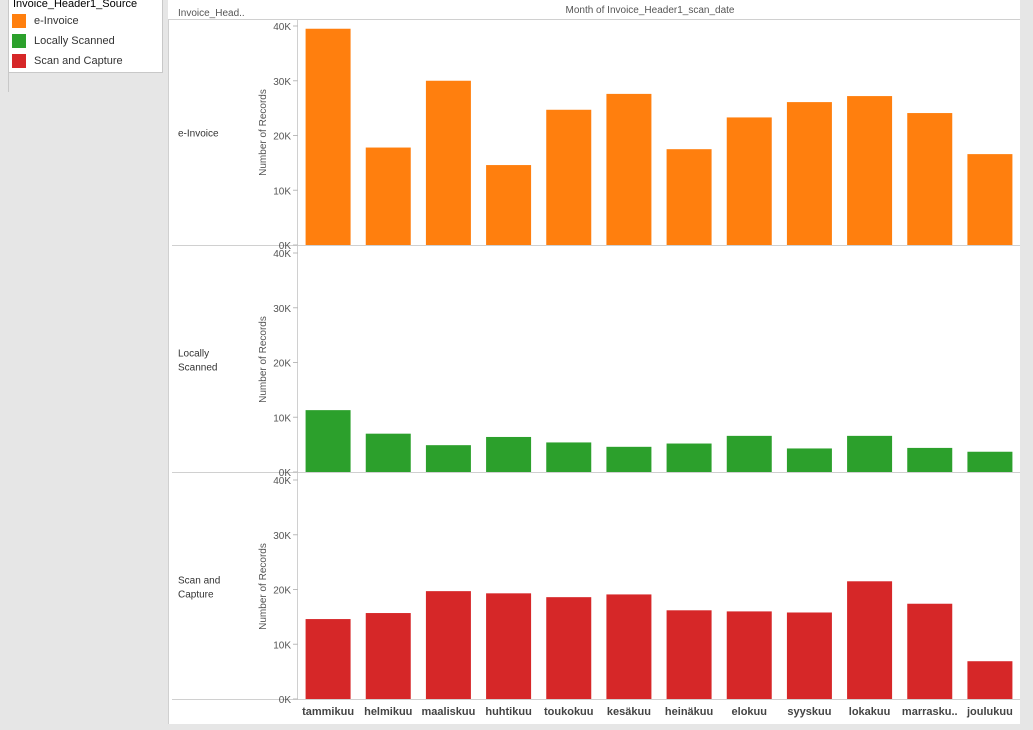 Image resolution: width=1033 pixels, height=730 pixels. What do you see at coordinates (689, 457) in the screenshot?
I see `bar-locally-scanned-heinäkuu` at bounding box center [689, 457].